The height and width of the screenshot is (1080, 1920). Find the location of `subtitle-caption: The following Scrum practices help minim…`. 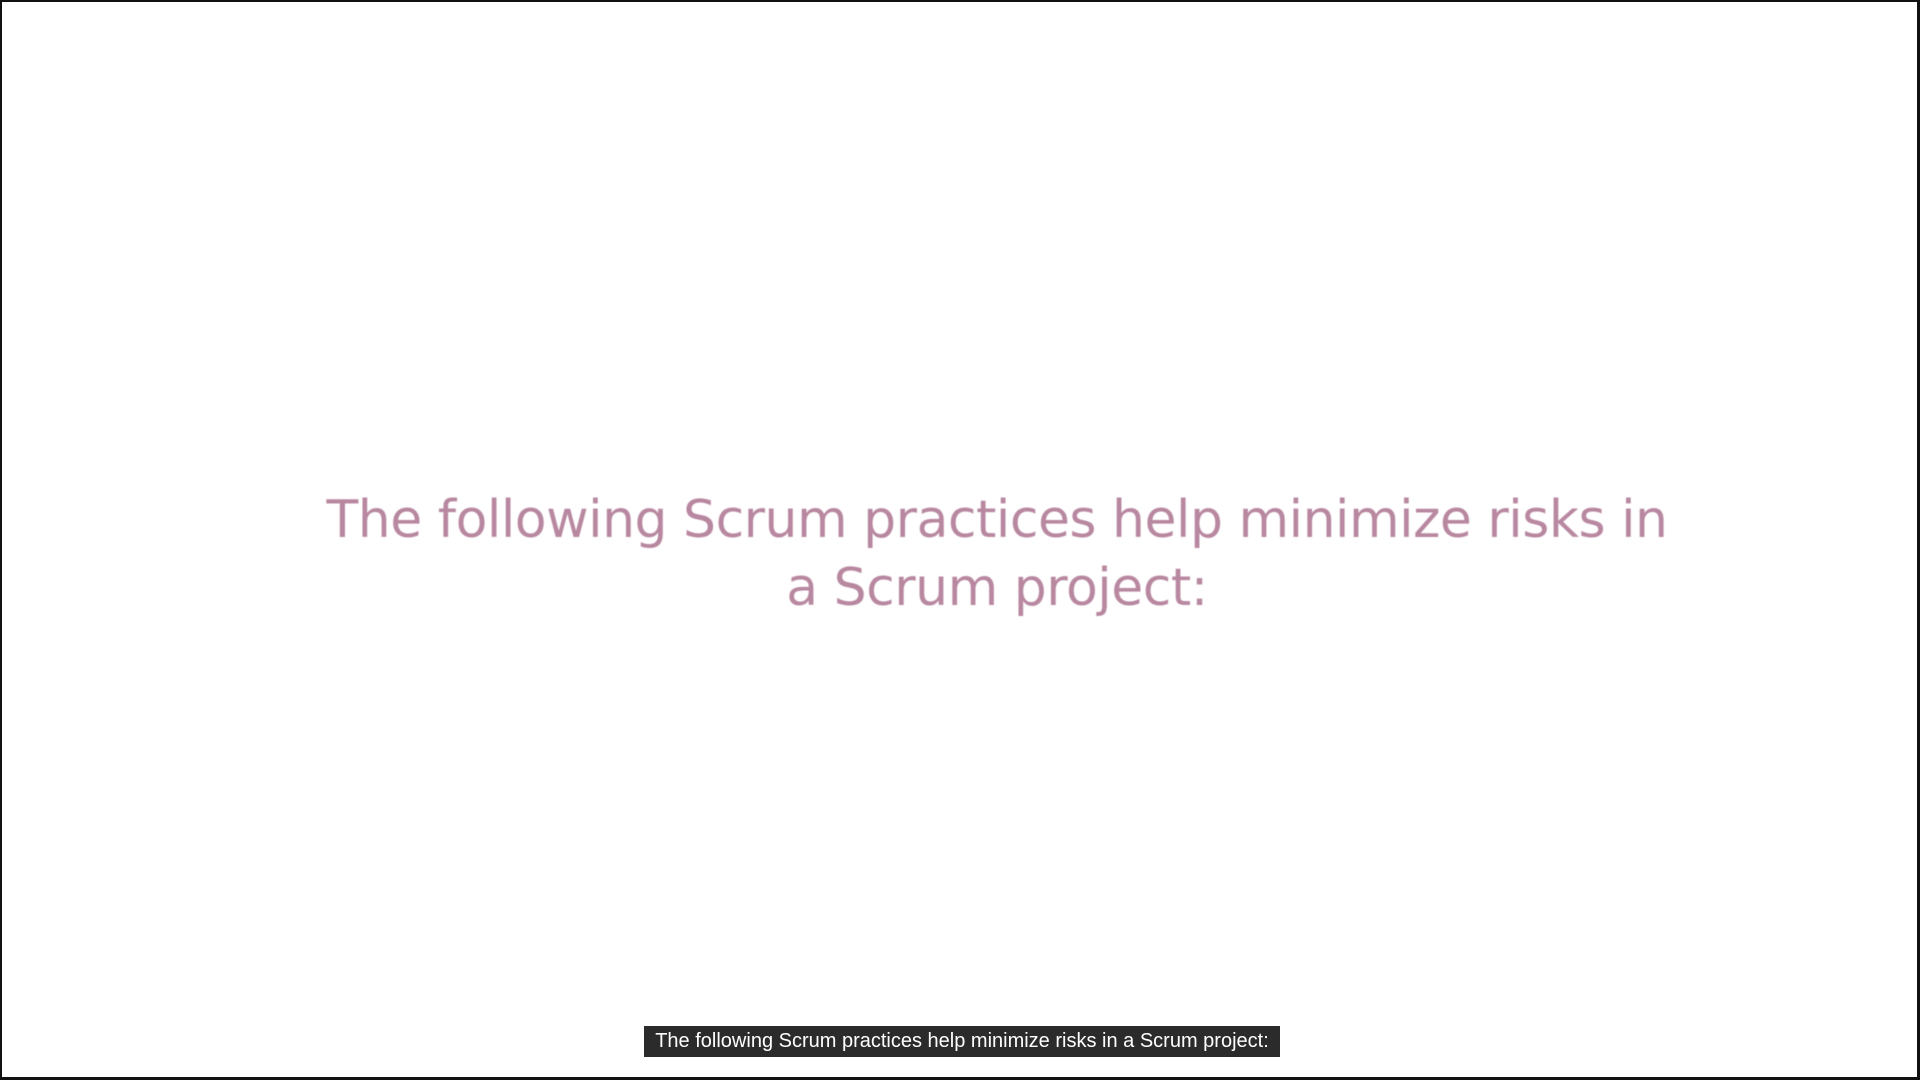

subtitle-caption: The following Scrum practices help minim… is located at coordinates (962, 1041).